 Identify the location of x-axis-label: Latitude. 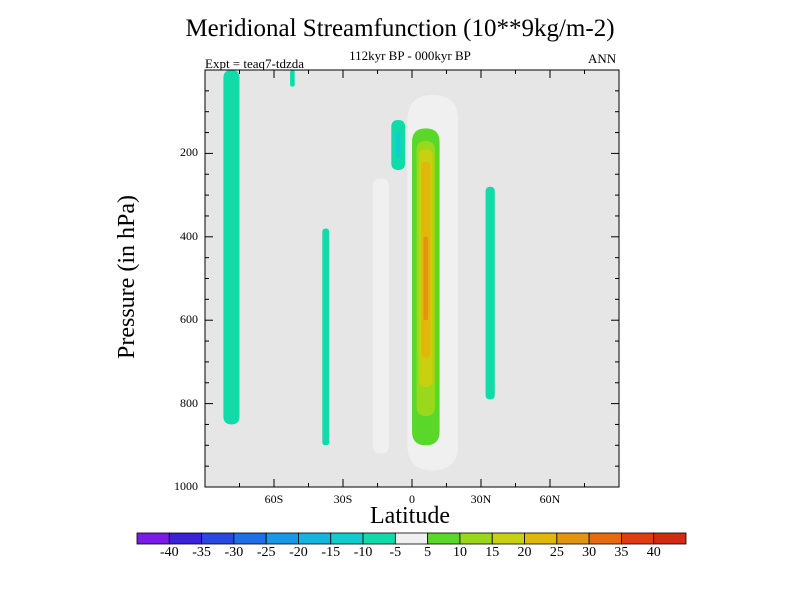
(410, 516).